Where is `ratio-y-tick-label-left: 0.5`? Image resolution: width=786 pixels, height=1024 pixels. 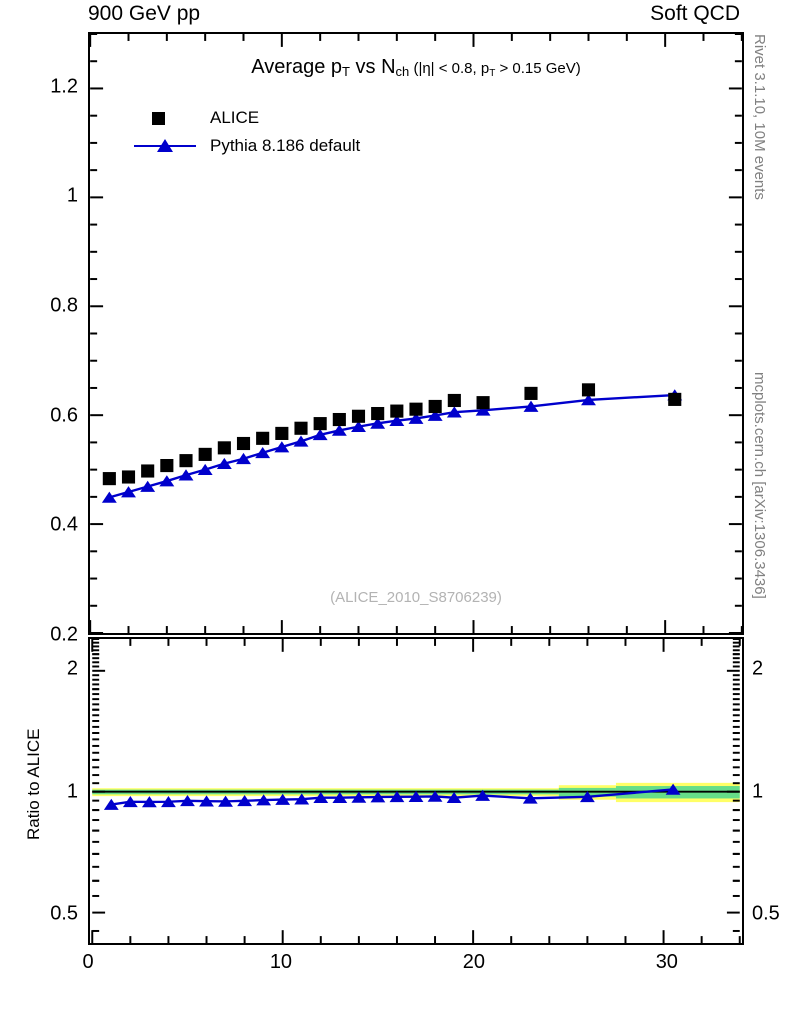 ratio-y-tick-label-left: 0.5 is located at coordinates (64, 913).